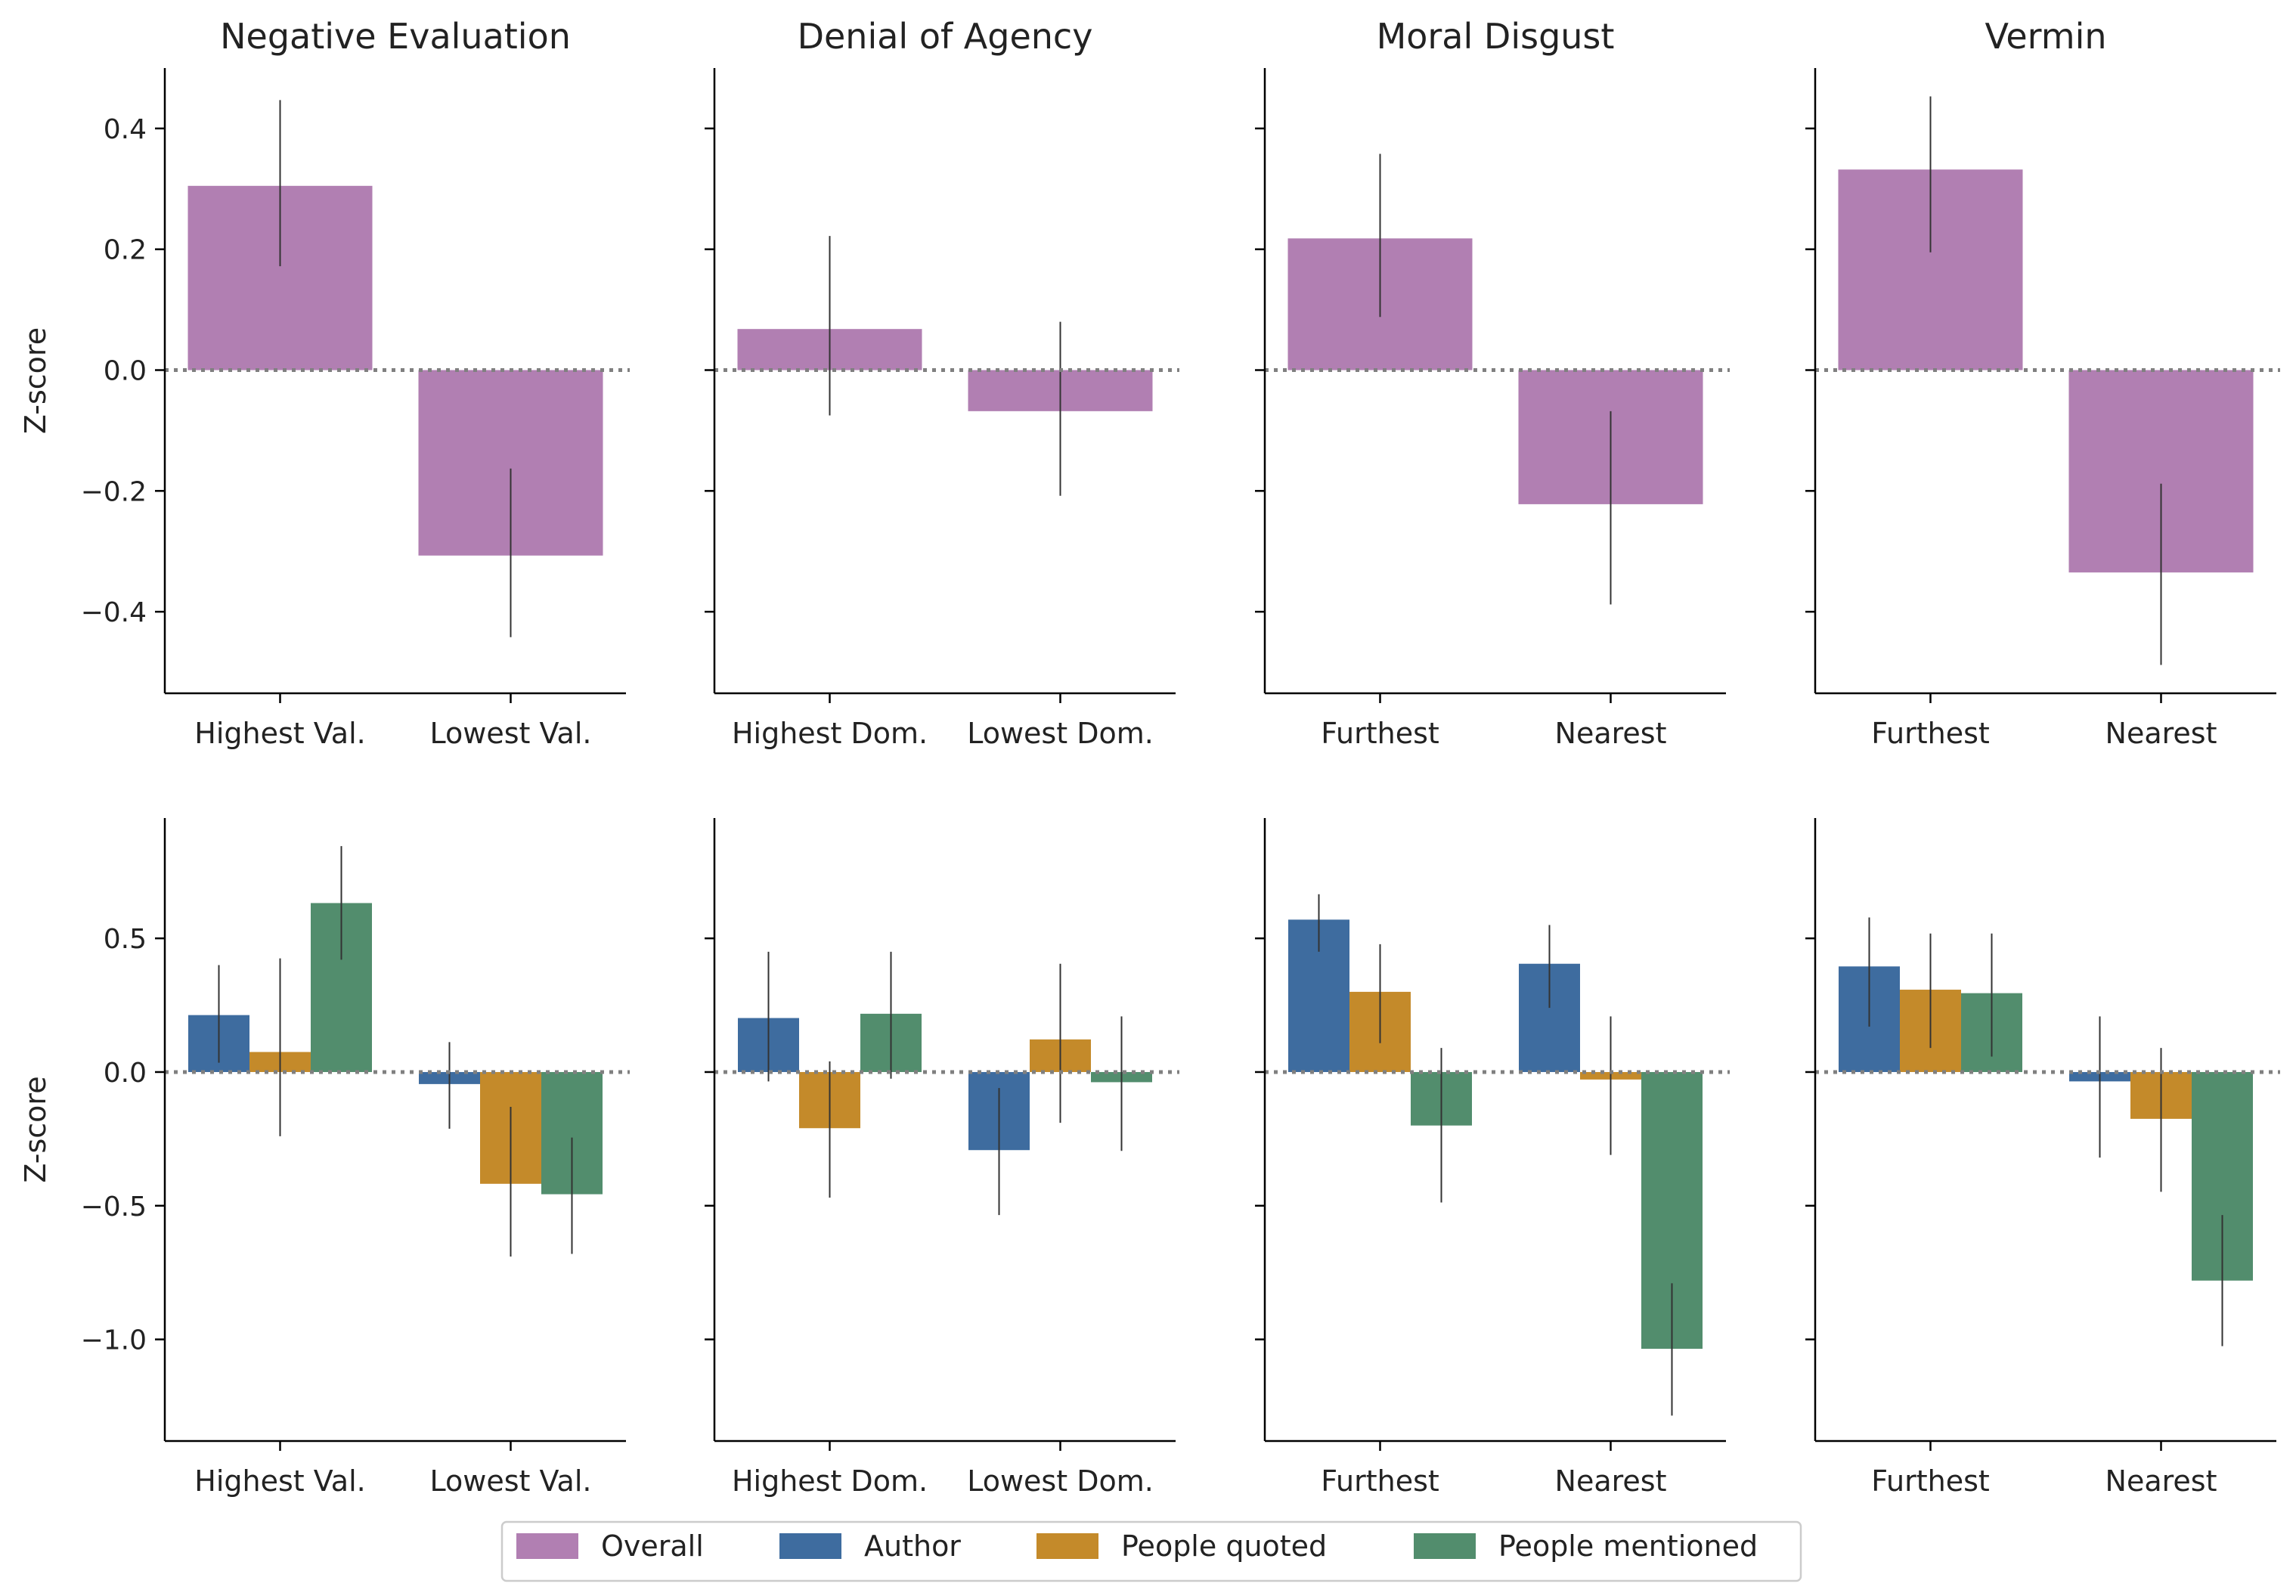 The height and width of the screenshot is (1596, 2296). Describe the element at coordinates (1492, 383) in the screenshot. I see `subplot-top-3: Furthest Nearest Moral Disgust` at that location.